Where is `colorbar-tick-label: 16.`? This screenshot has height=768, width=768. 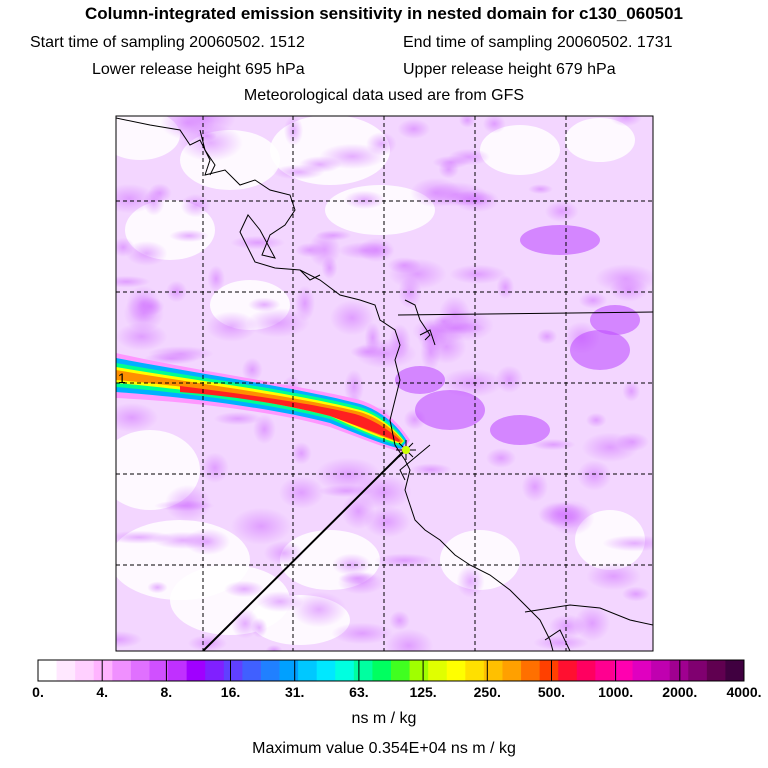 colorbar-tick-label: 16. is located at coordinates (230, 692).